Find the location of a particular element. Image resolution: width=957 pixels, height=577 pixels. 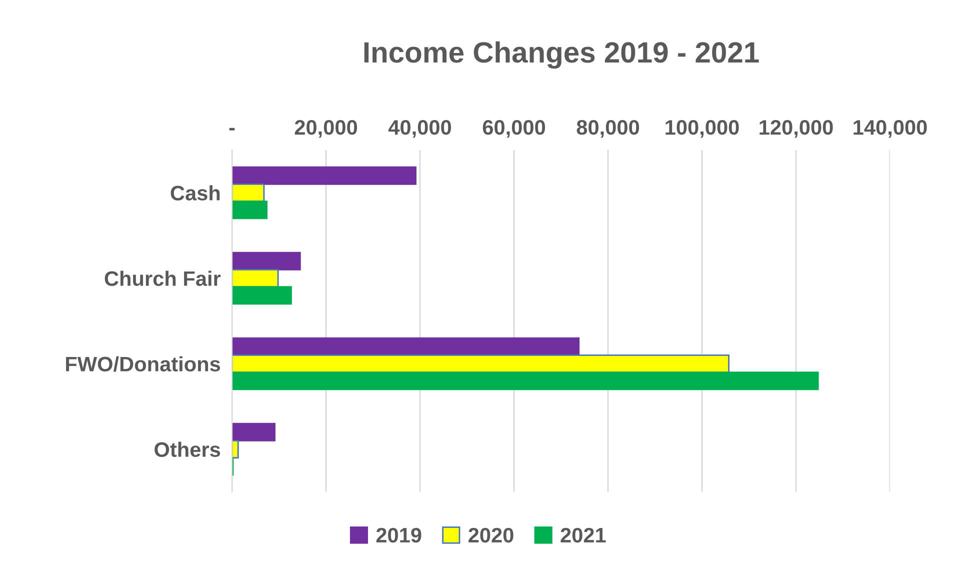

legend-label: 2020 is located at coordinates (491, 535).